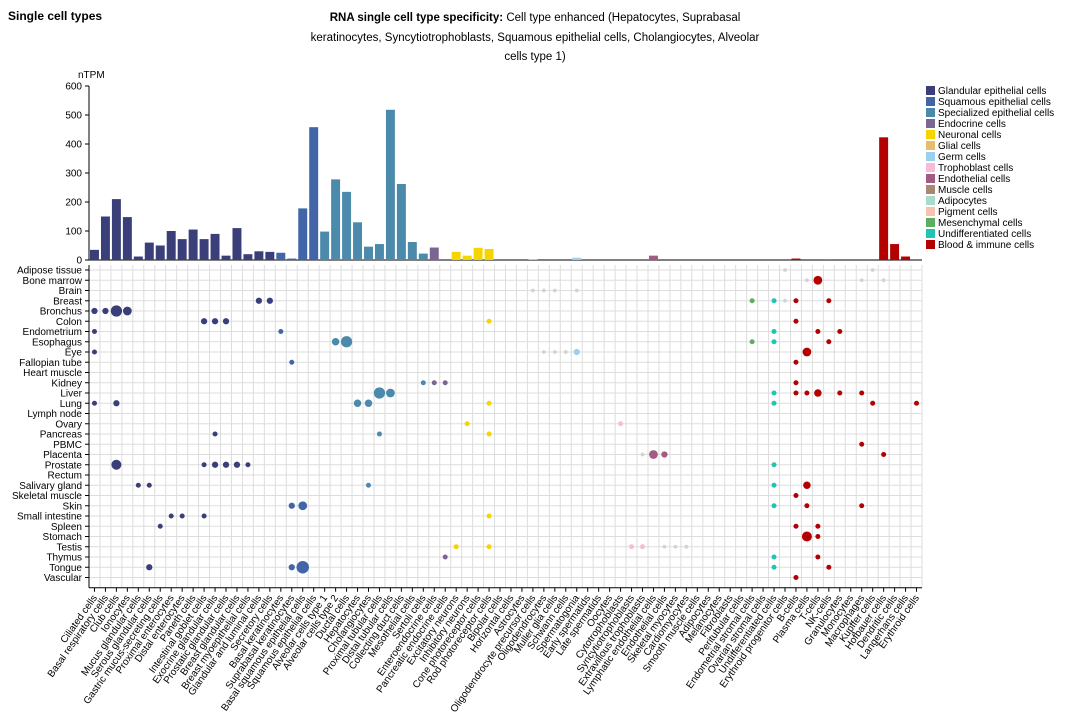 The width and height of the screenshot is (1067, 719). Describe the element at coordinates (74, 353) in the screenshot. I see `tissue-label: Eye` at that location.